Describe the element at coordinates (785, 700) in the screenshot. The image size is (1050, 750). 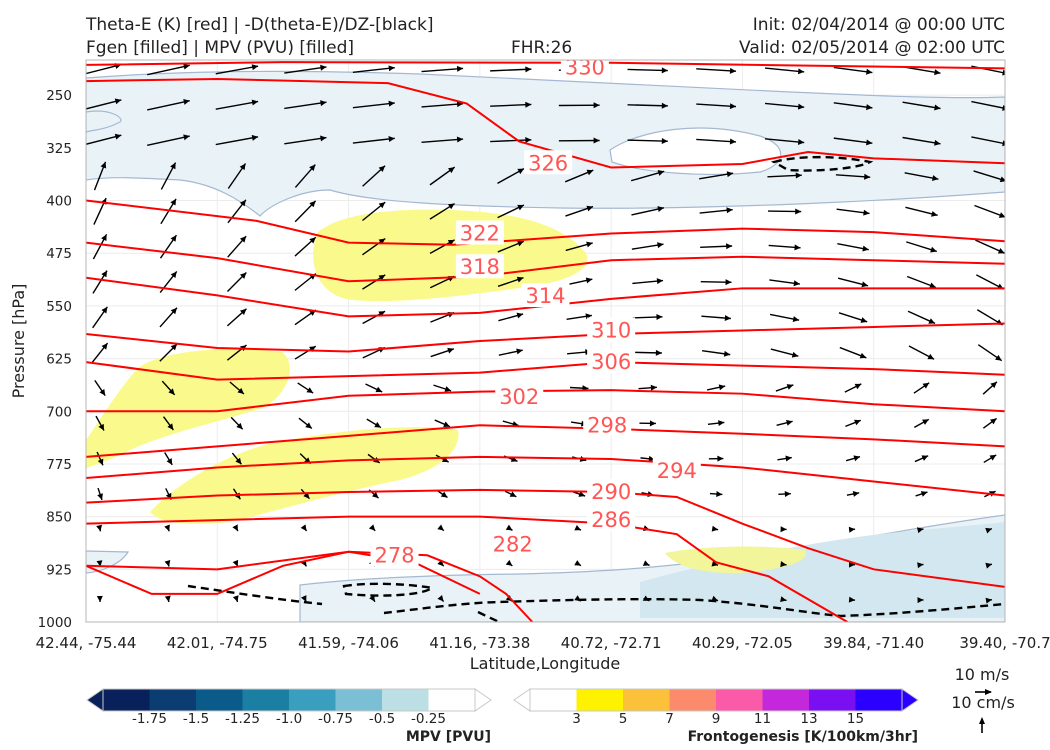
I see `fgen-colorbar-swatch` at that location.